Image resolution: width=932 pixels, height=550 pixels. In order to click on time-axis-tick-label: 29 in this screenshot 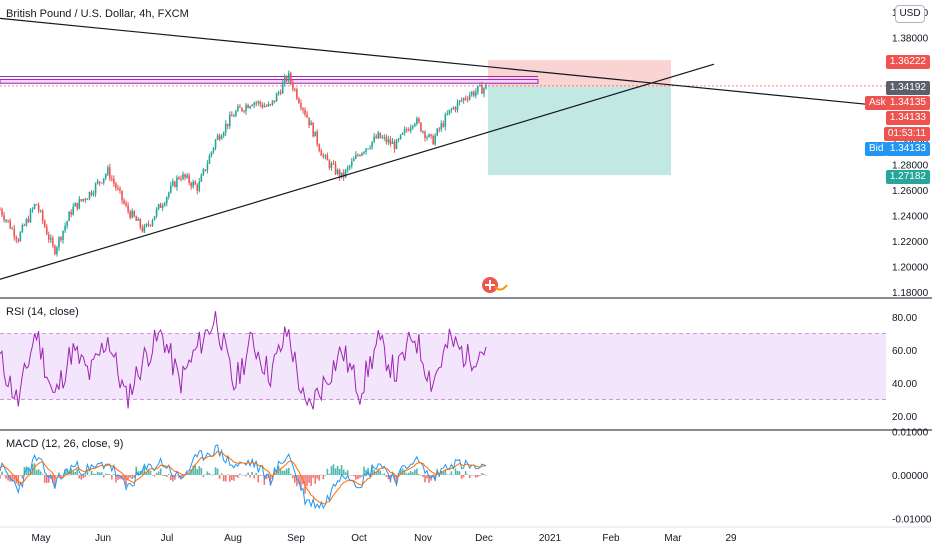, I will do `click(731, 538)`.